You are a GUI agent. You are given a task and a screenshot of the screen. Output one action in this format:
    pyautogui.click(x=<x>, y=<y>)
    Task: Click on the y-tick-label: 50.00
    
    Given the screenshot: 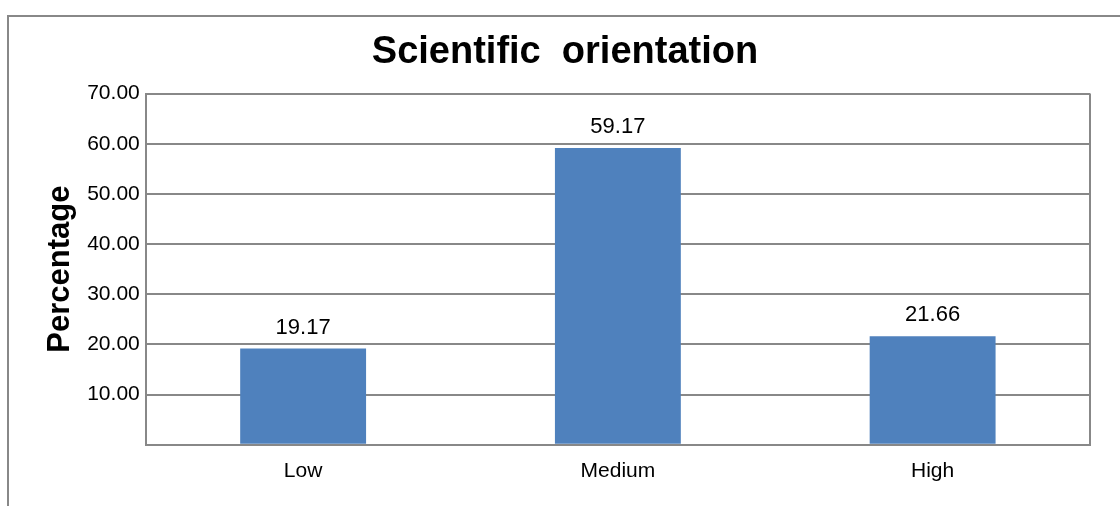 What is the action you would take?
    pyautogui.click(x=113, y=192)
    